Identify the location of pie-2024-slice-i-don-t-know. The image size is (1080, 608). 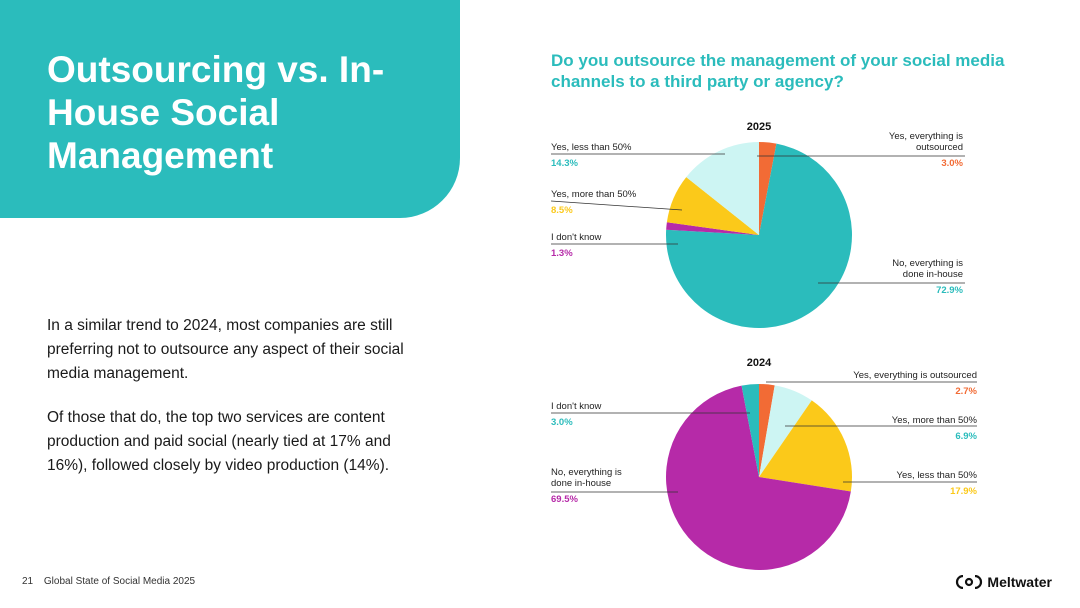
(750, 430).